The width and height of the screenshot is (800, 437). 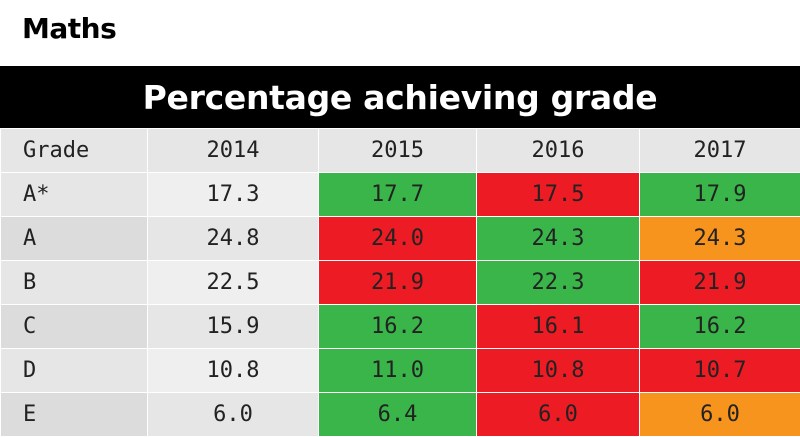 I want to click on table-row: B 22.5 21.9 22.3 21.9, so click(x=400, y=282).